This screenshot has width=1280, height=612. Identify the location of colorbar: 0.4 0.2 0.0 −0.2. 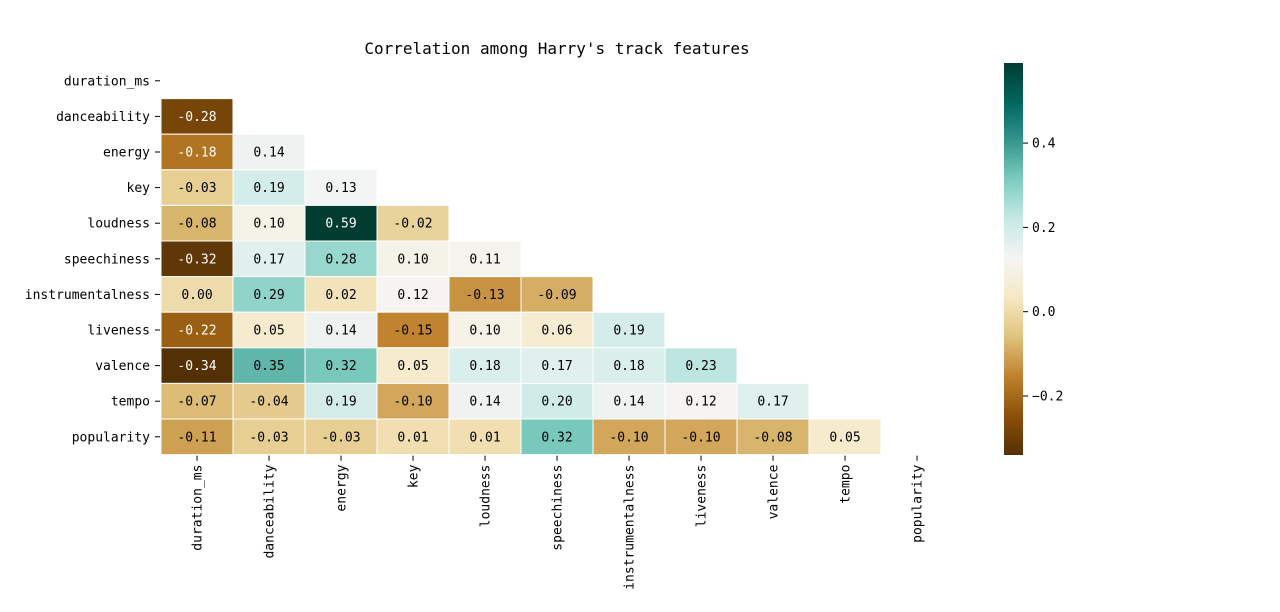
(1033, 259).